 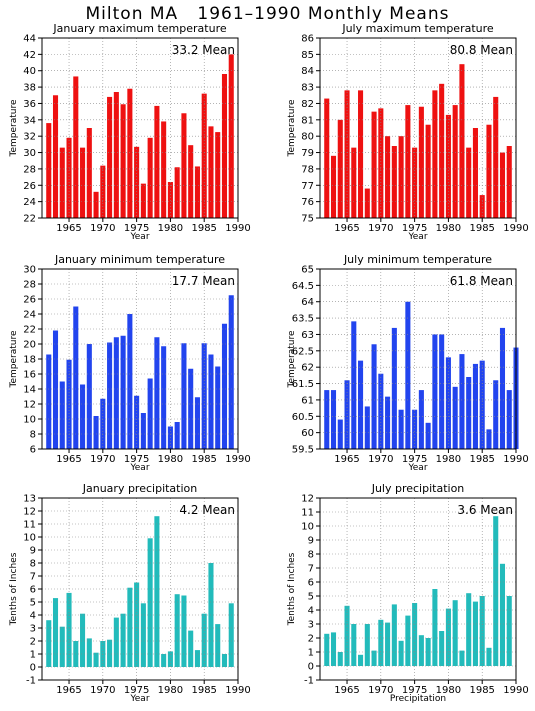 What do you see at coordinates (327, 419) in the screenshot?
I see `jul-min-bar-1962` at bounding box center [327, 419].